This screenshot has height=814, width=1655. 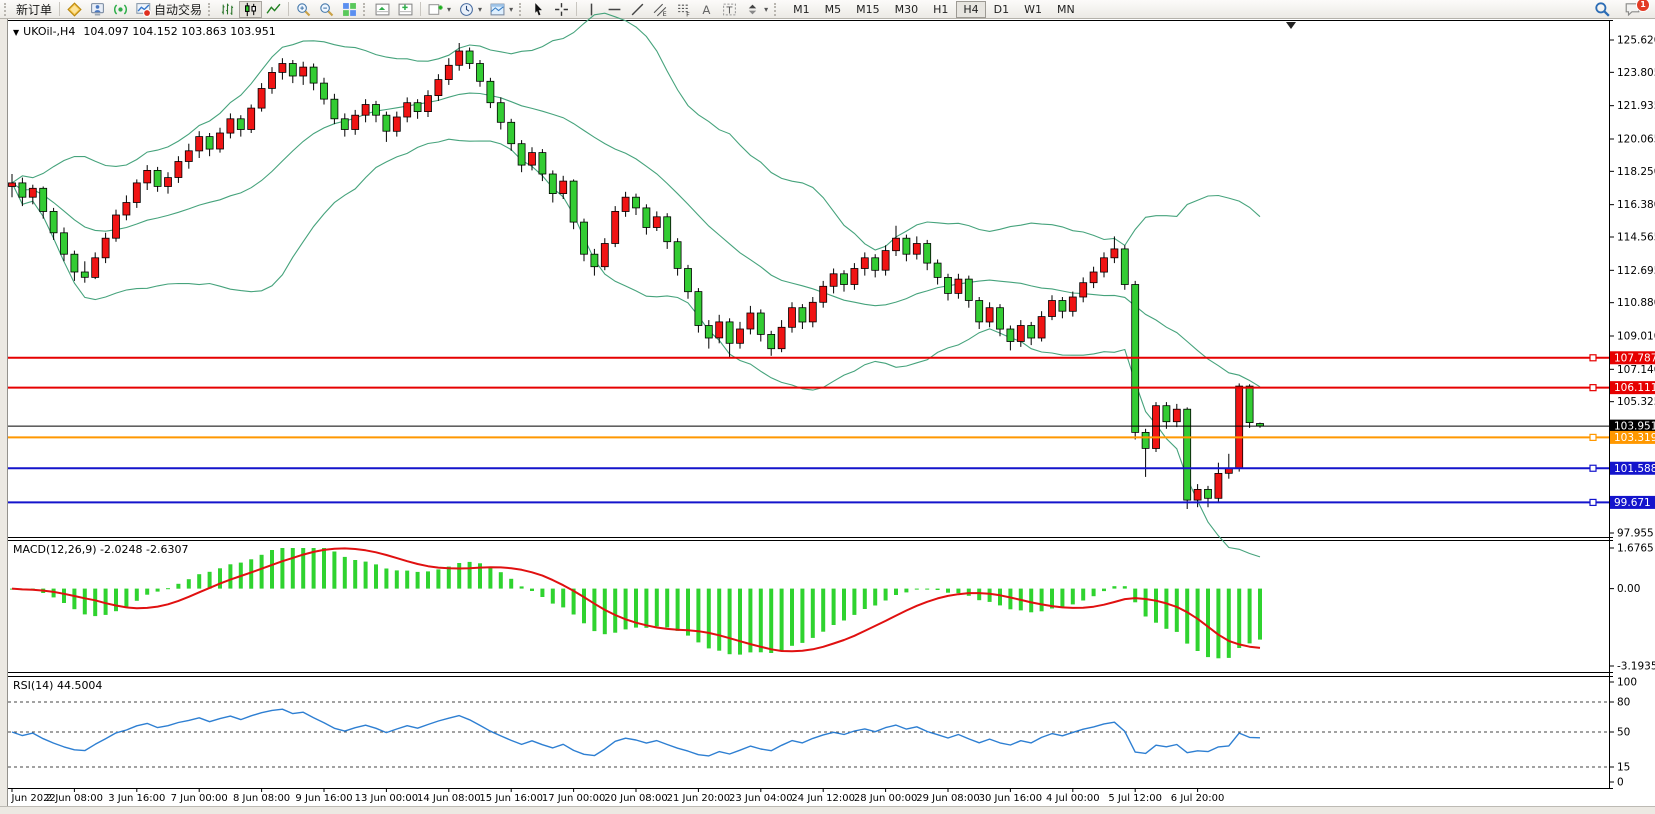 I want to click on crosshair-tool-button, so click(x=561, y=9).